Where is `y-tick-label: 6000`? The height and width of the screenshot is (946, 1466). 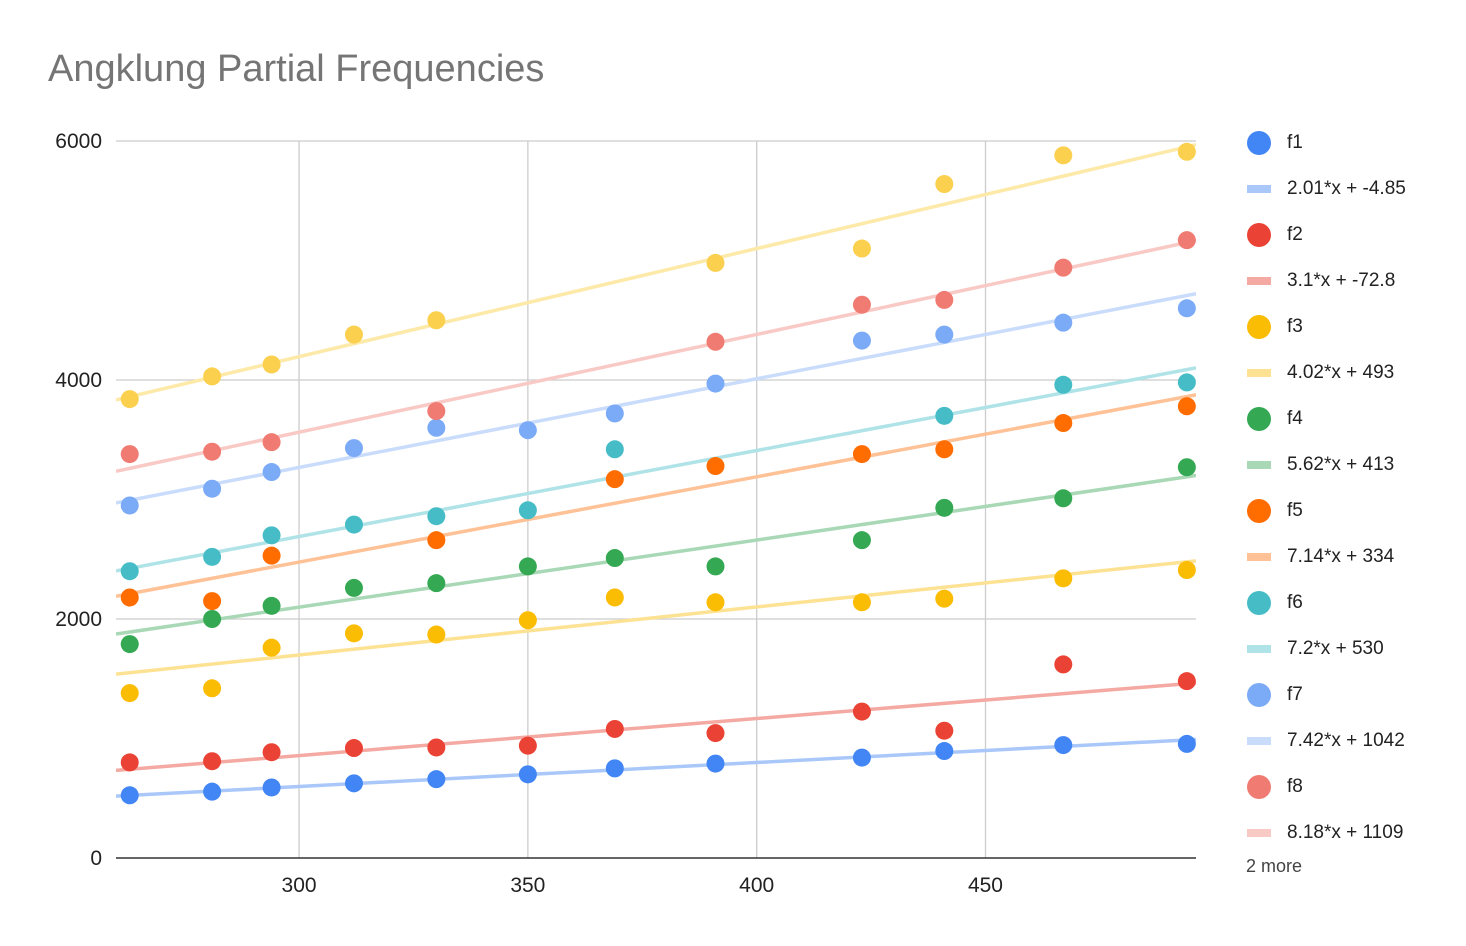
y-tick-label: 6000 is located at coordinates (78, 141).